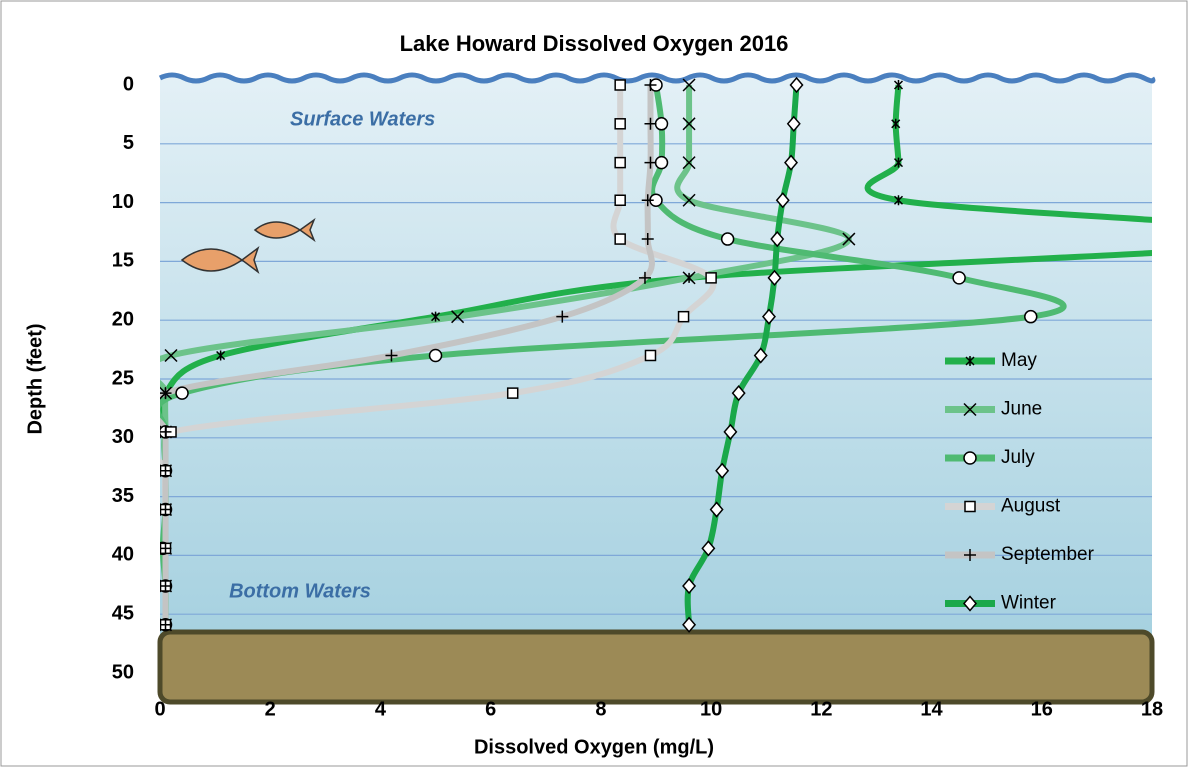 This screenshot has width=1188, height=772. Describe the element at coordinates (128, 84) in the screenshot. I see `y-tick-label: 0` at that location.